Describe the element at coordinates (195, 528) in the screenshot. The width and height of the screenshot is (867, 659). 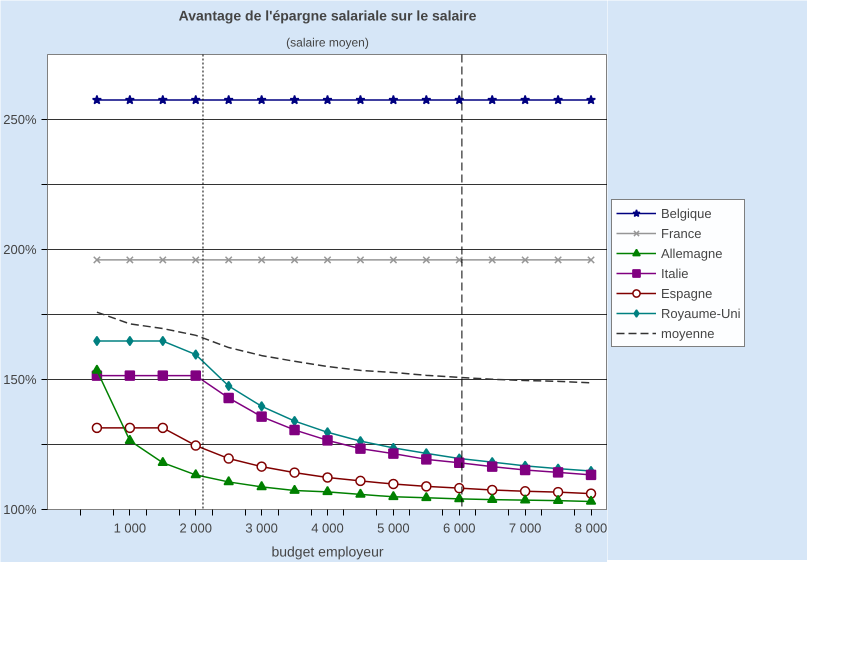
I see `x-tick-label: 2 000` at that location.